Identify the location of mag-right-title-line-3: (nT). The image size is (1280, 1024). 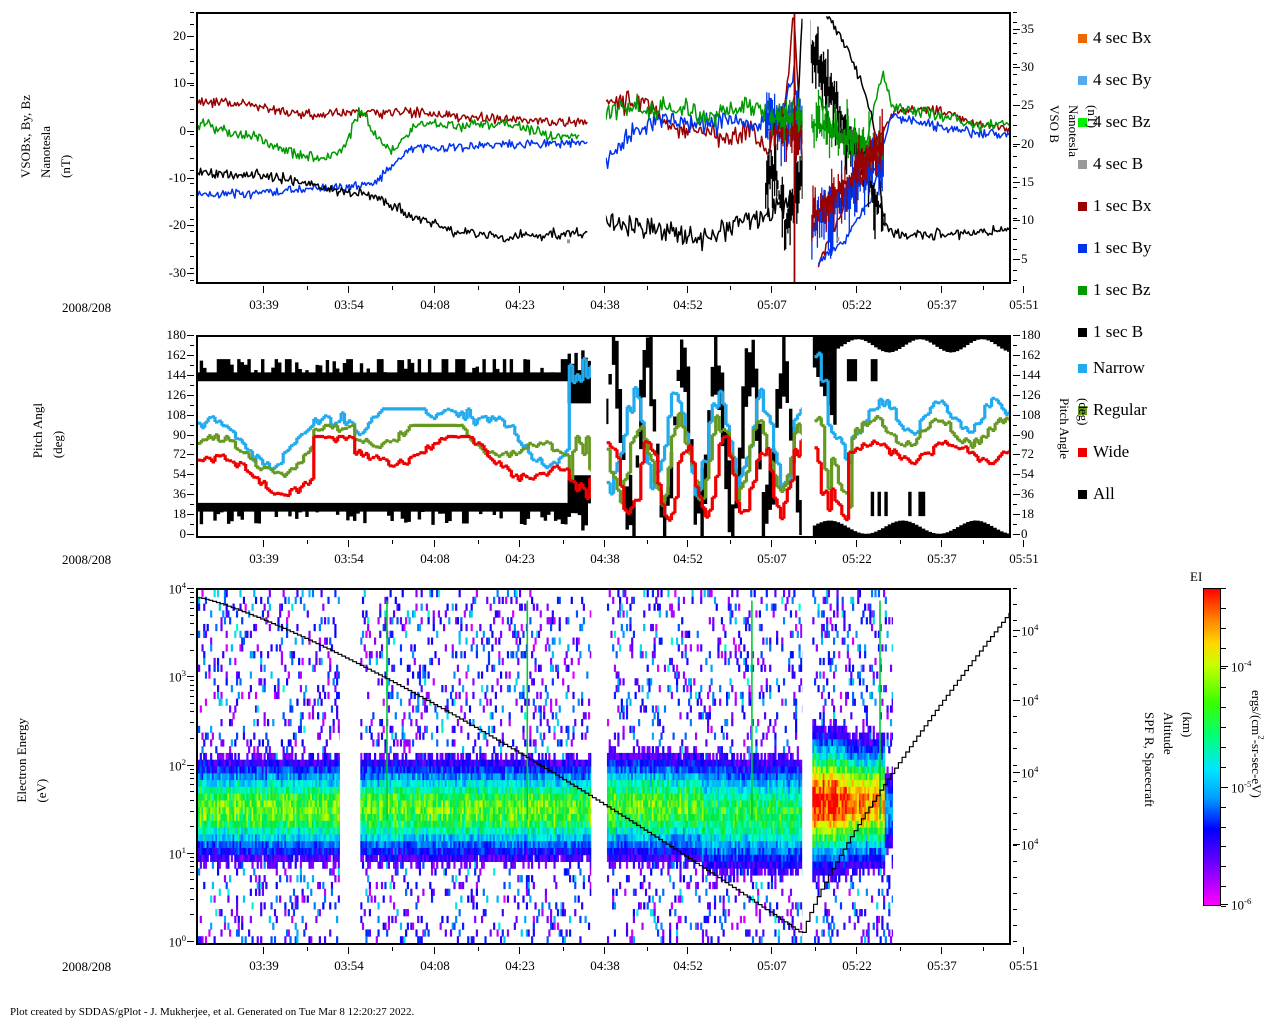
(1092, 117).